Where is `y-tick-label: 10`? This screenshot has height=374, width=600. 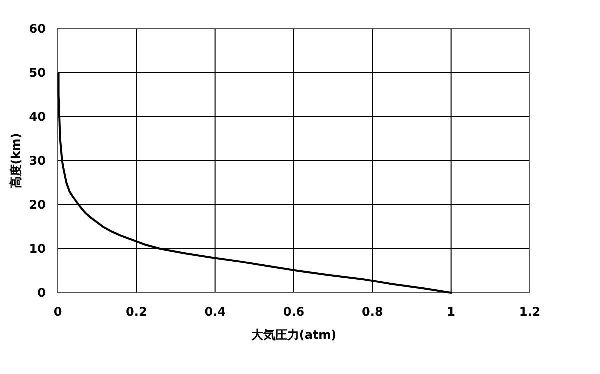 y-tick-label: 10 is located at coordinates (37, 249).